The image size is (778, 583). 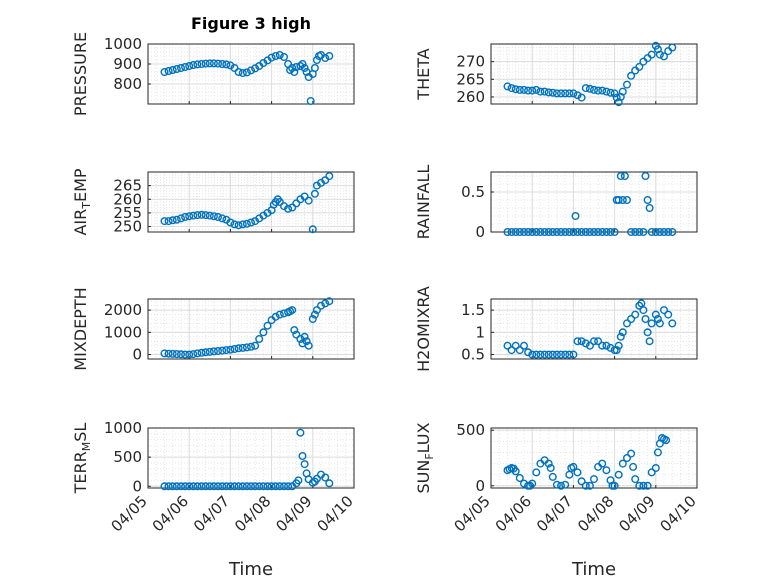 What do you see at coordinates (211, 513) in the screenshot?
I see `x-tick-label: 04/07` at bounding box center [211, 513].